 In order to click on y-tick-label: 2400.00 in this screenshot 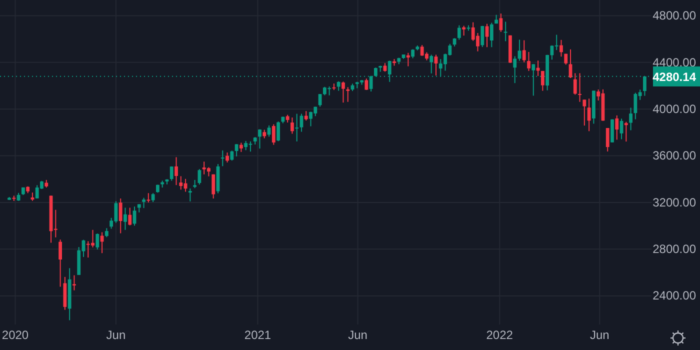, I will do `click(674, 295)`.